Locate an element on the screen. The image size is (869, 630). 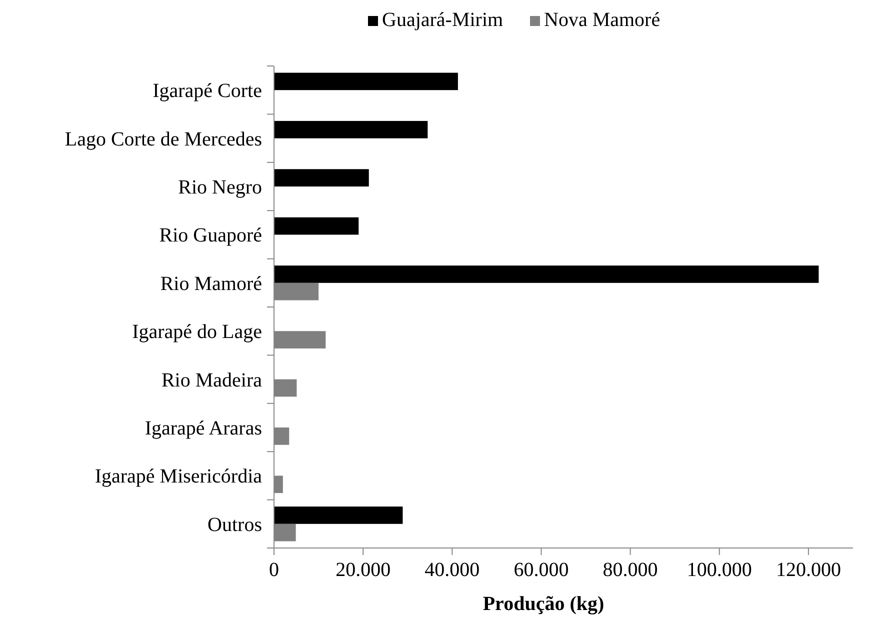
x-tick-label: 100.000 is located at coordinates (719, 570).